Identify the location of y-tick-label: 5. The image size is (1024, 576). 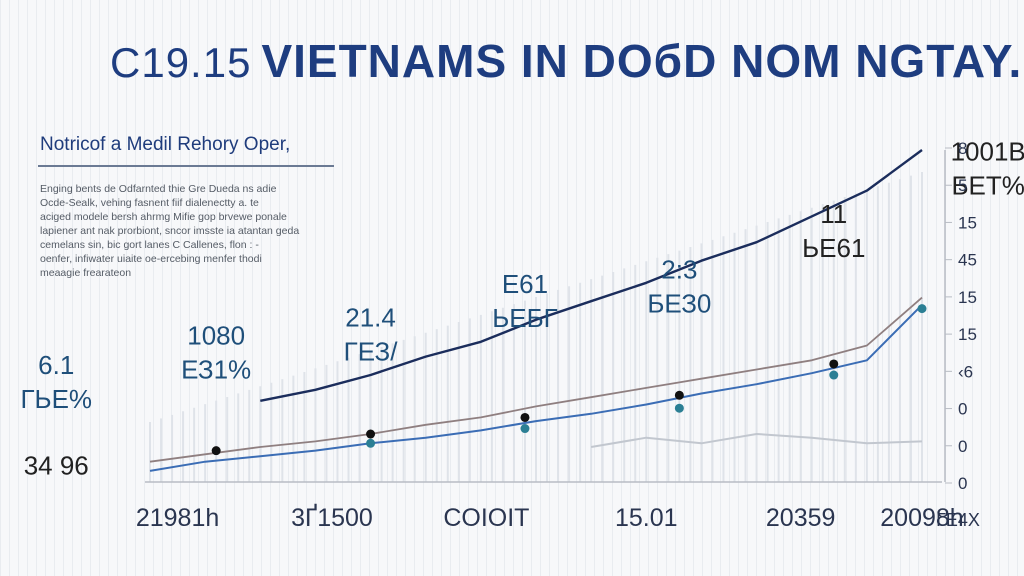
(962, 185).